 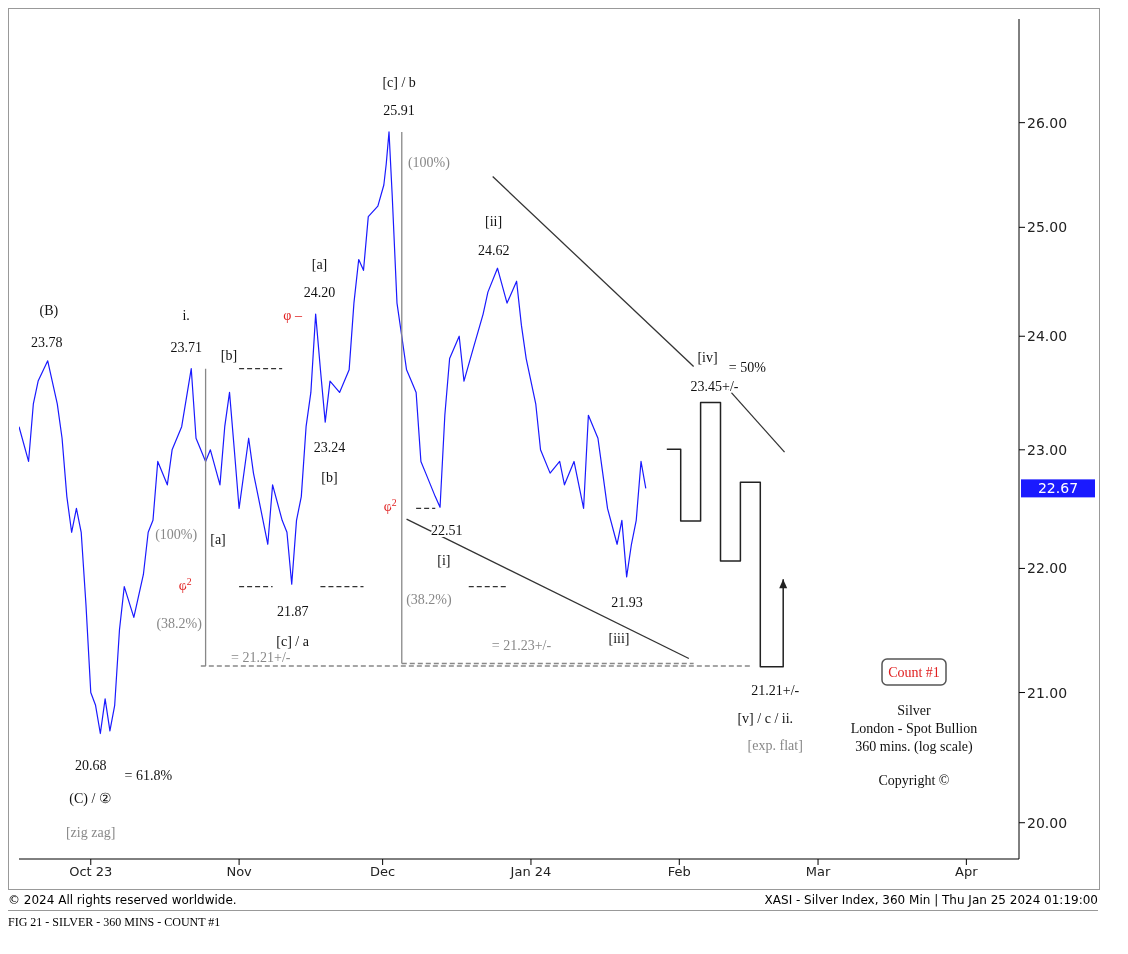 I want to click on annotation: 22.51, so click(x=447, y=530).